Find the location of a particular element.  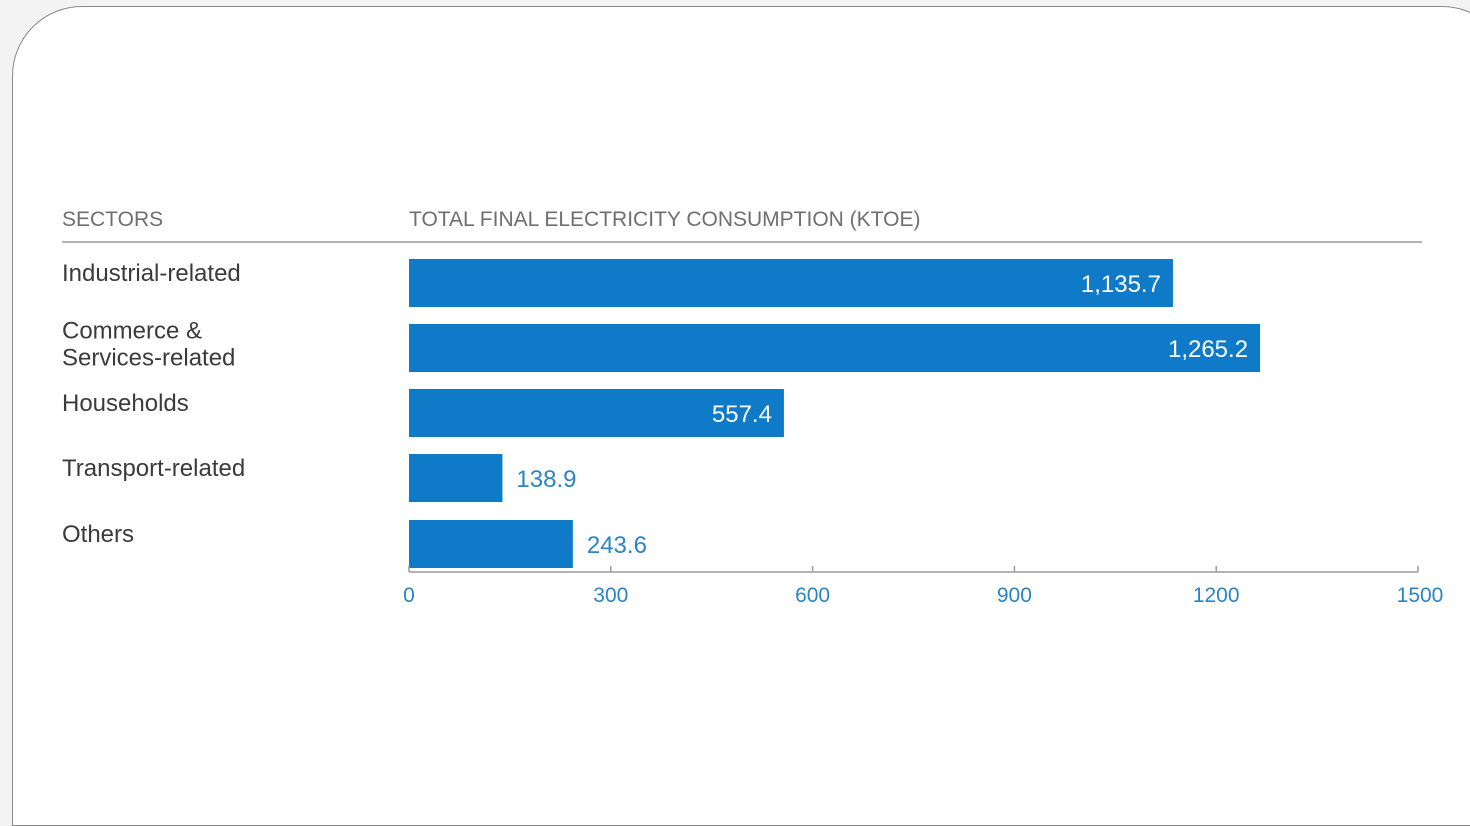

x-tick-label: 0 is located at coordinates (409, 595).